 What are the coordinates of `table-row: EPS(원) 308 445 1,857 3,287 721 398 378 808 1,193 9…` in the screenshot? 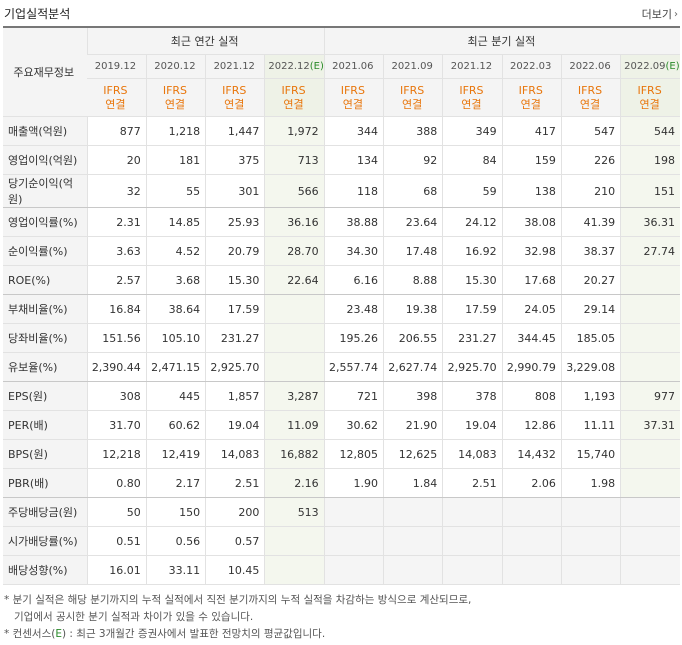 It's located at (341, 396).